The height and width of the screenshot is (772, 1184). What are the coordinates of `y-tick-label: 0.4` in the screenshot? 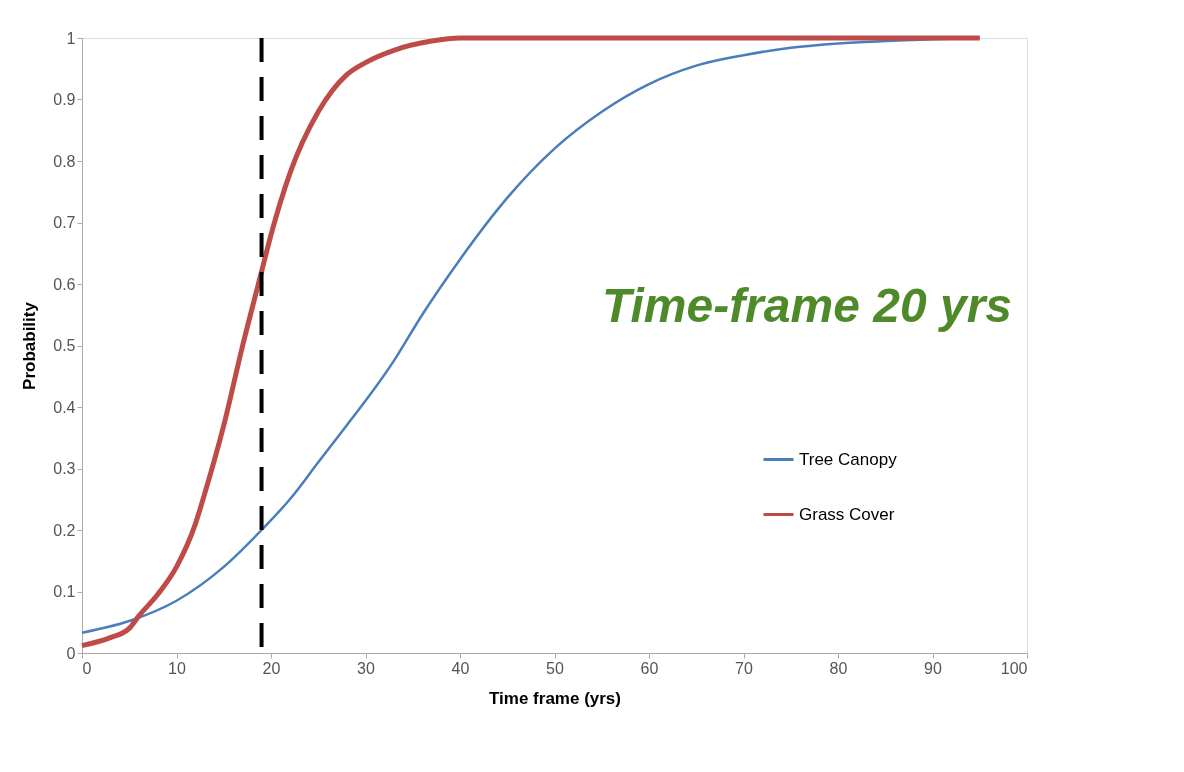 It's located at (64, 407).